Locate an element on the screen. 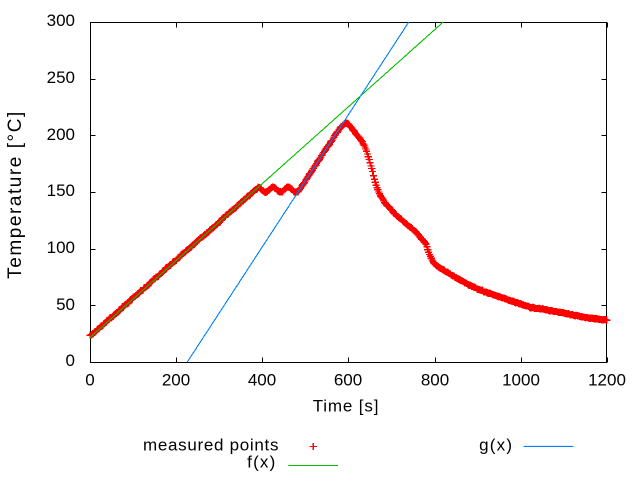 This screenshot has width=640, height=485. svg-text: 600 is located at coordinates (348, 380).